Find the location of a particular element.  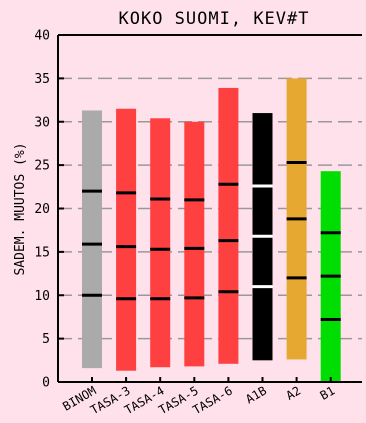

y-tick-labels: 0 5 10 15 20 25 30 35 40 is located at coordinates (42, 210).